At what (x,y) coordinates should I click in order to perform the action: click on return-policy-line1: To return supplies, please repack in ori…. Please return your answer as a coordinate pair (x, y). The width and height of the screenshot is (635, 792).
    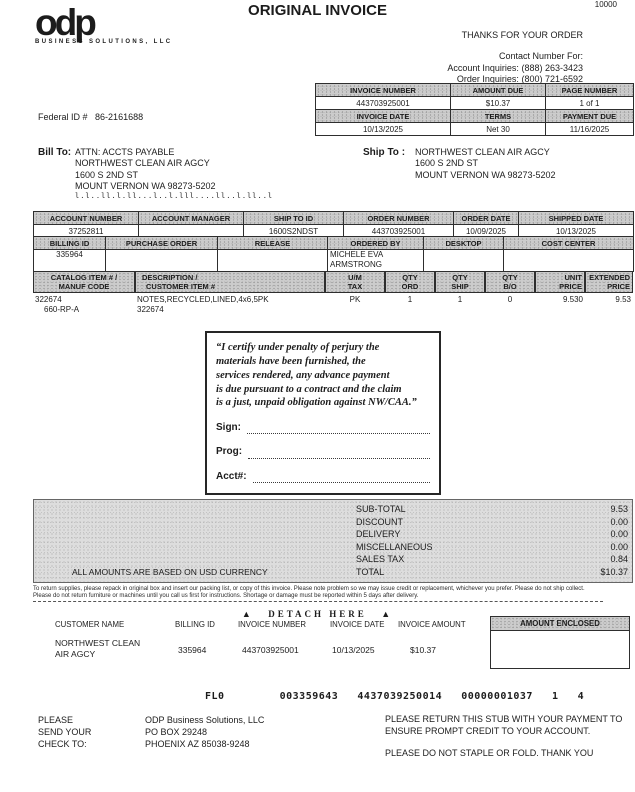
    Looking at the image, I should click on (309, 589).